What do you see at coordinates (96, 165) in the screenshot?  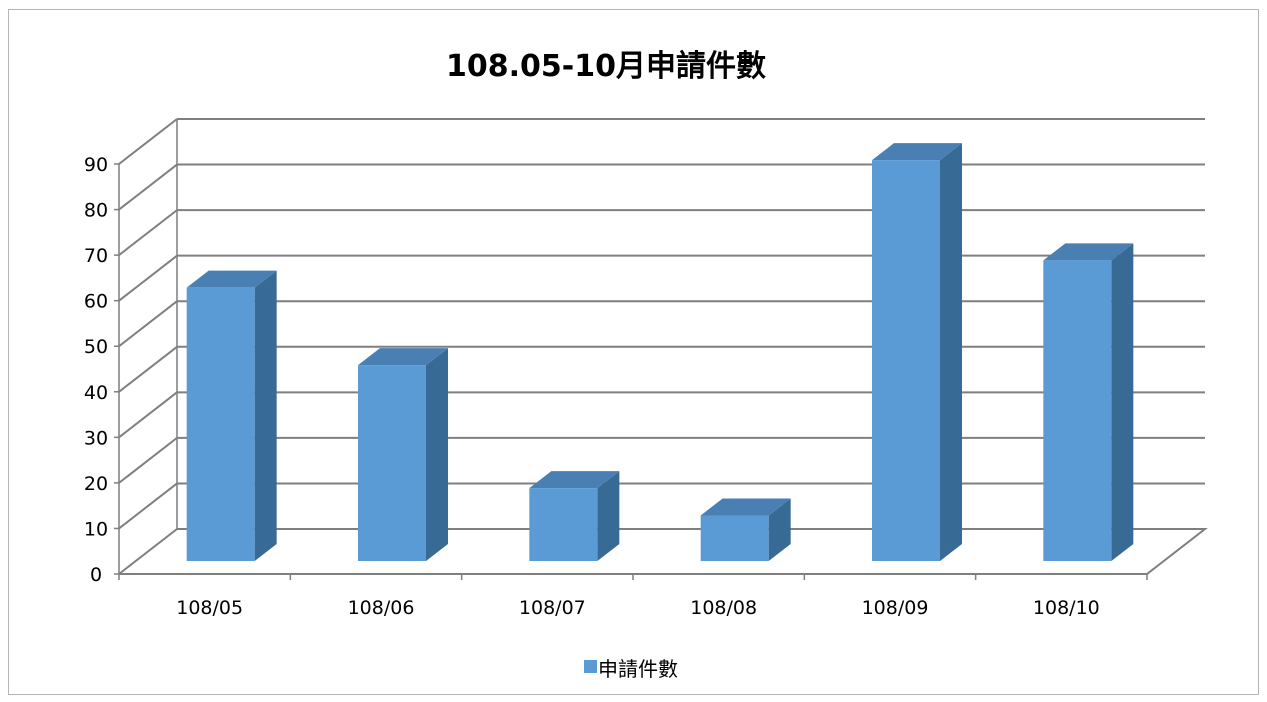 I see `y-tick-label: 90` at bounding box center [96, 165].